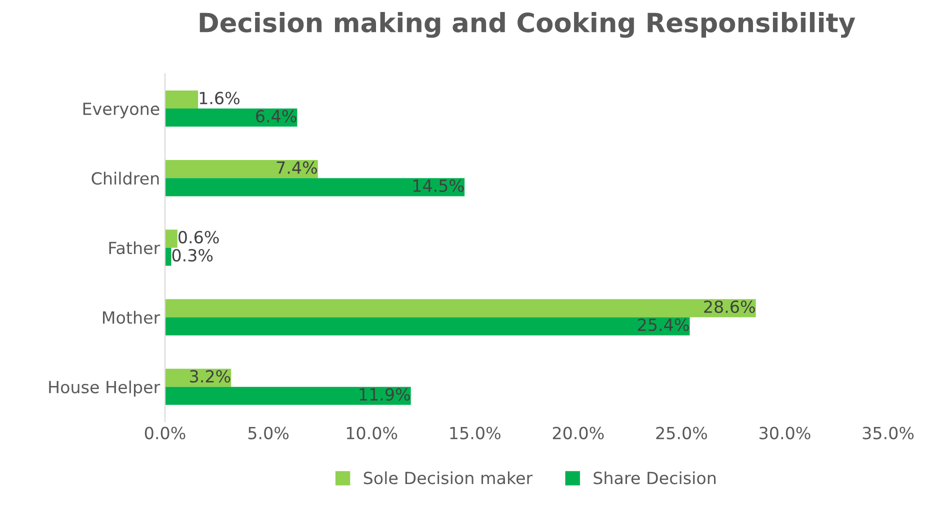 This screenshot has width=927, height=527. What do you see at coordinates (131, 317) in the screenshot?
I see `y-tick-label: Mother` at bounding box center [131, 317].